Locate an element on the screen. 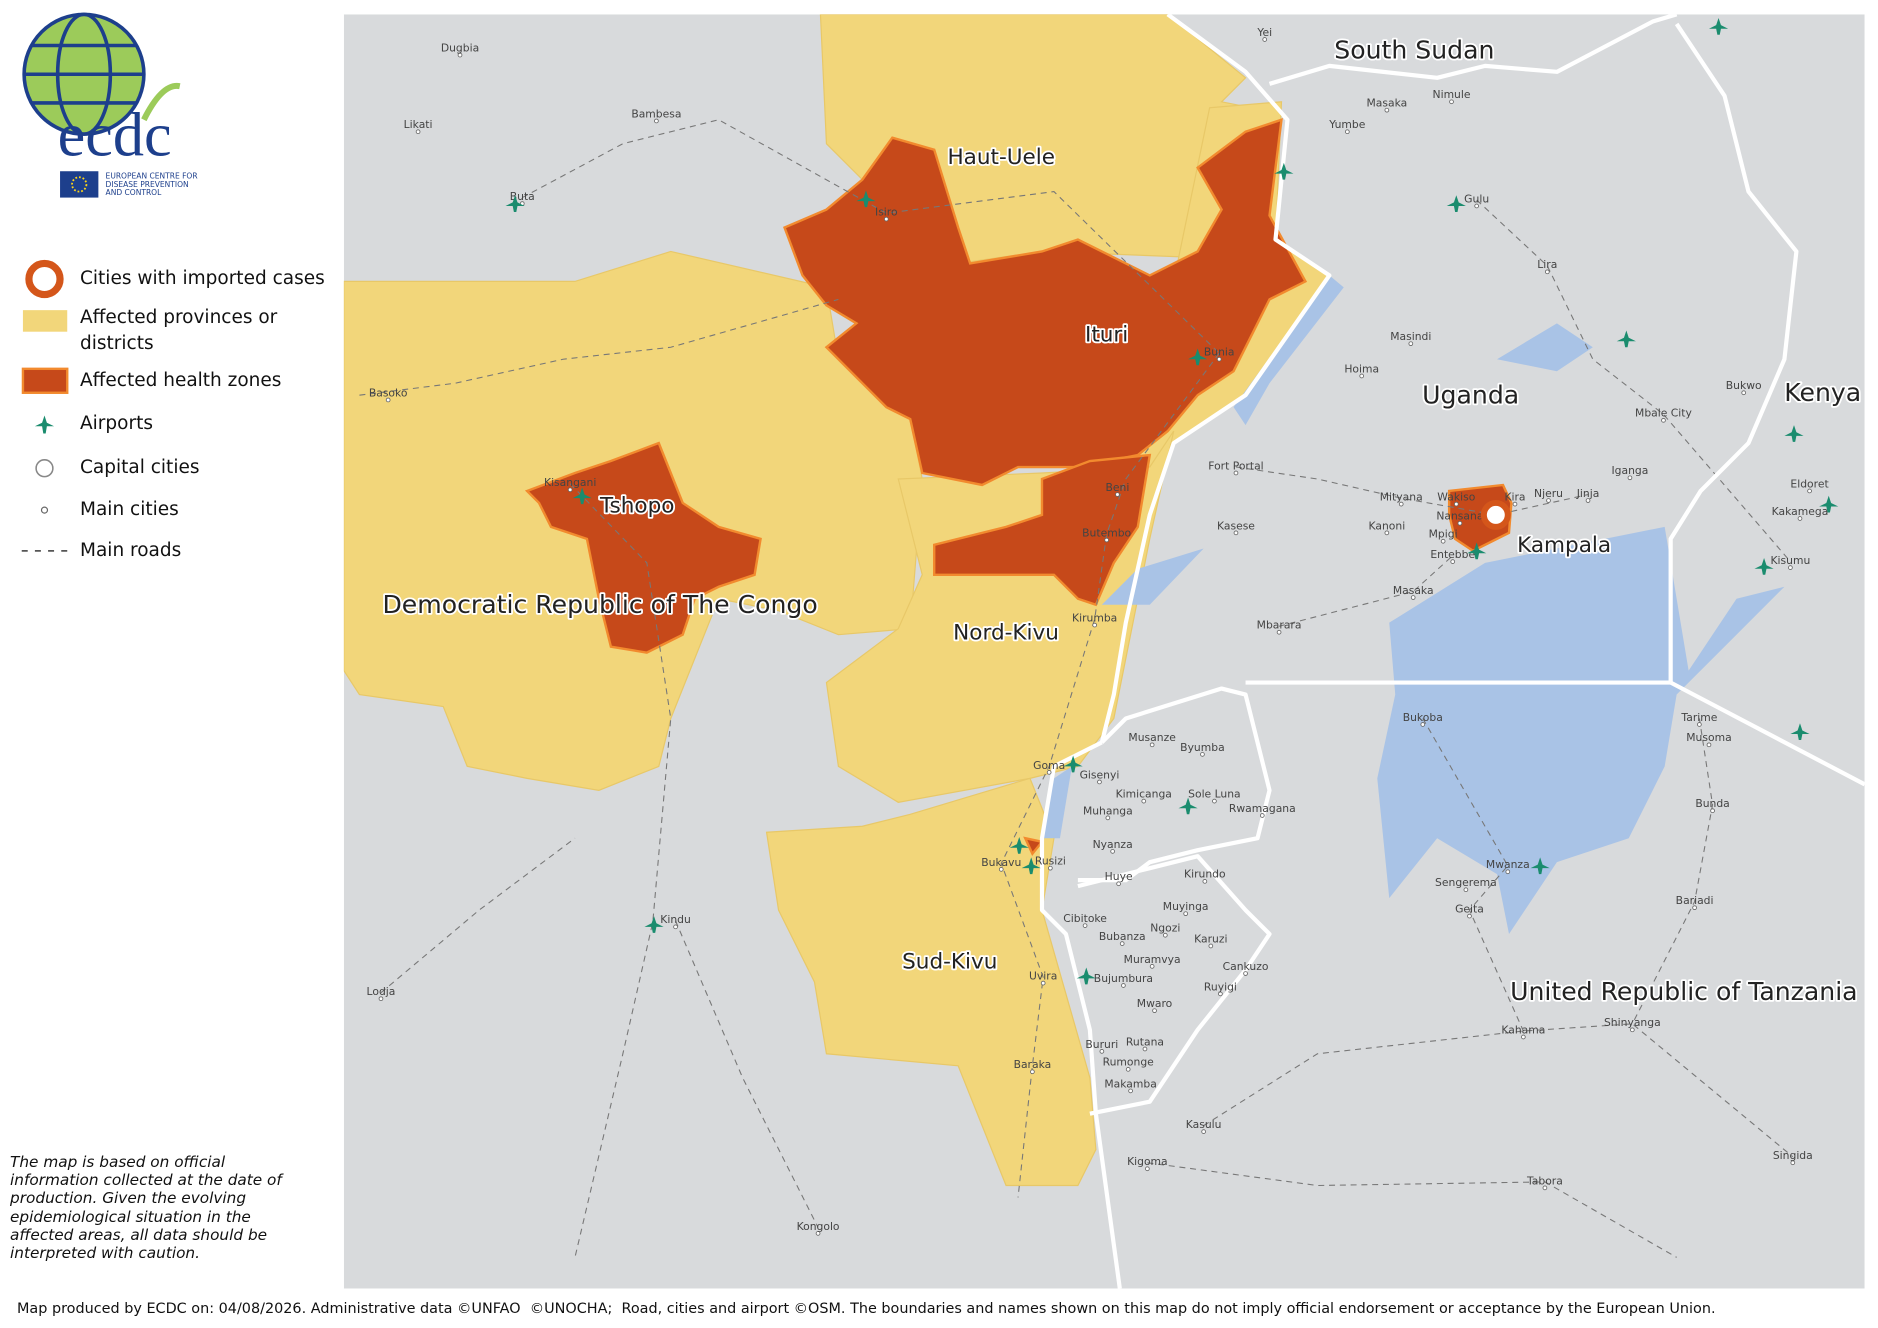  city-label: Kanoni is located at coordinates (1387, 525).